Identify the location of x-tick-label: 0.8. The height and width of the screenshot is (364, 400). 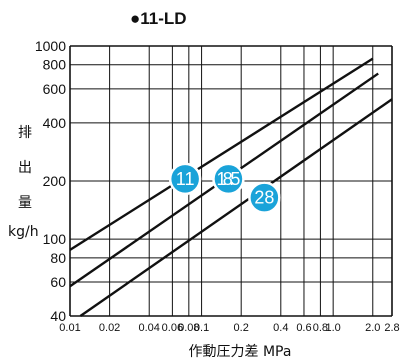
(320, 328).